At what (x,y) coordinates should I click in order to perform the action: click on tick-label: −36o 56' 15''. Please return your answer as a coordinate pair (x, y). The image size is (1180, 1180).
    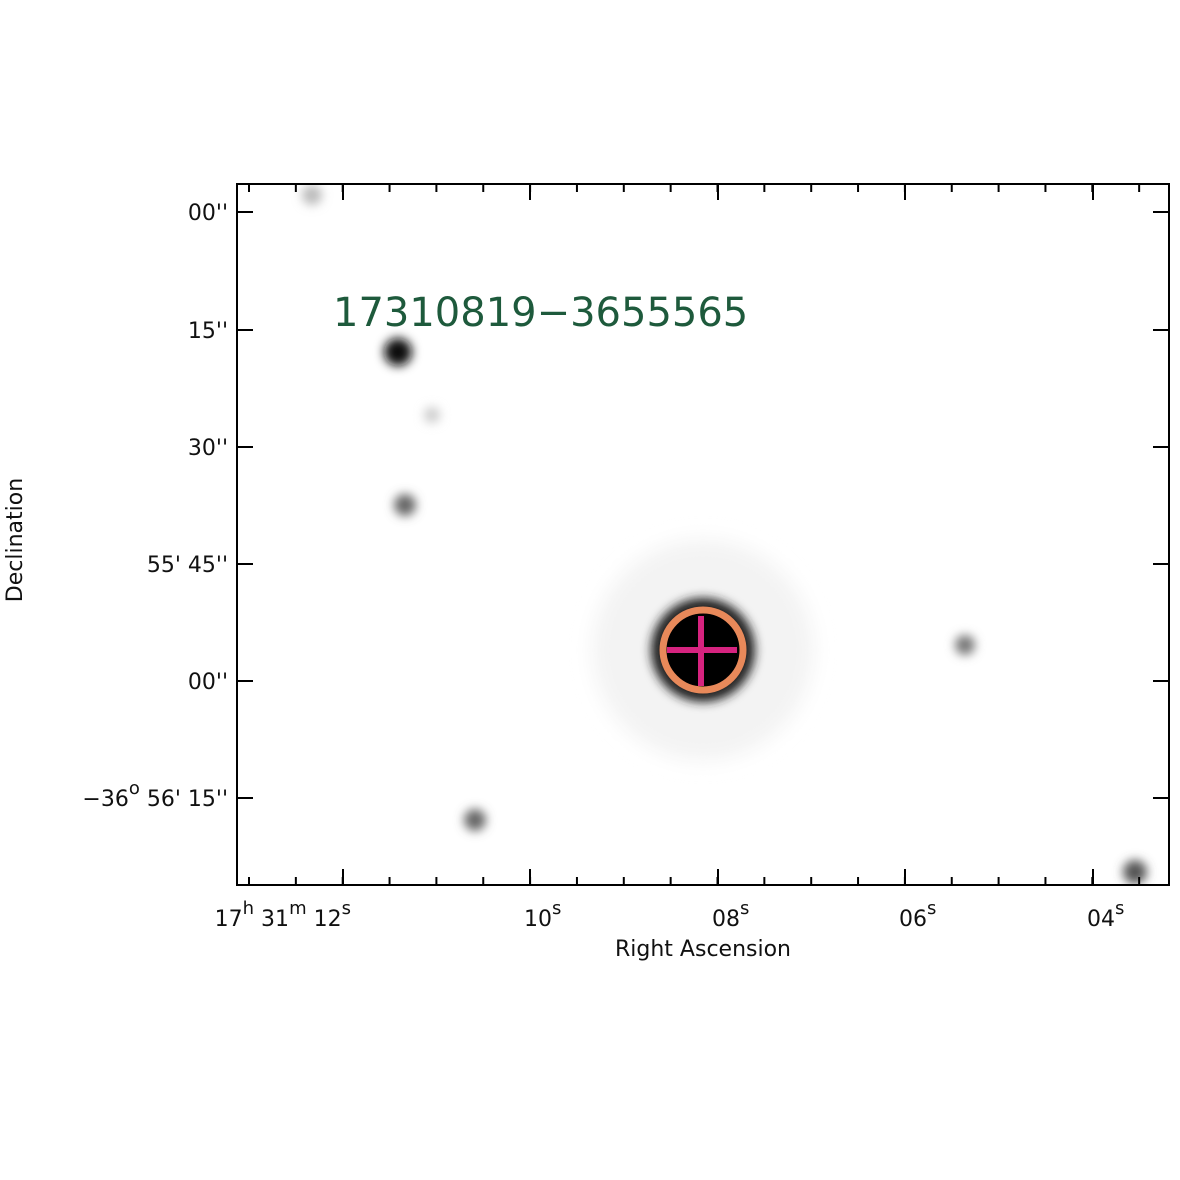
    Looking at the image, I should click on (155, 795).